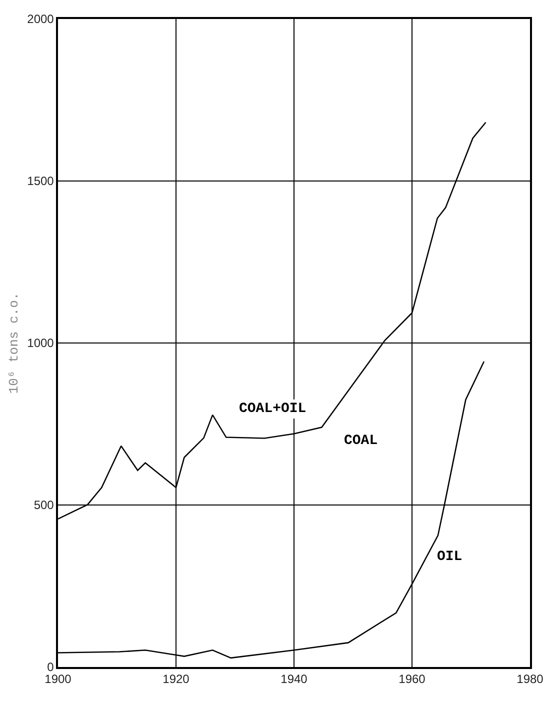 The width and height of the screenshot is (556, 719). Describe the element at coordinates (272, 409) in the screenshot. I see `series-label: COAL+OIL` at that location.